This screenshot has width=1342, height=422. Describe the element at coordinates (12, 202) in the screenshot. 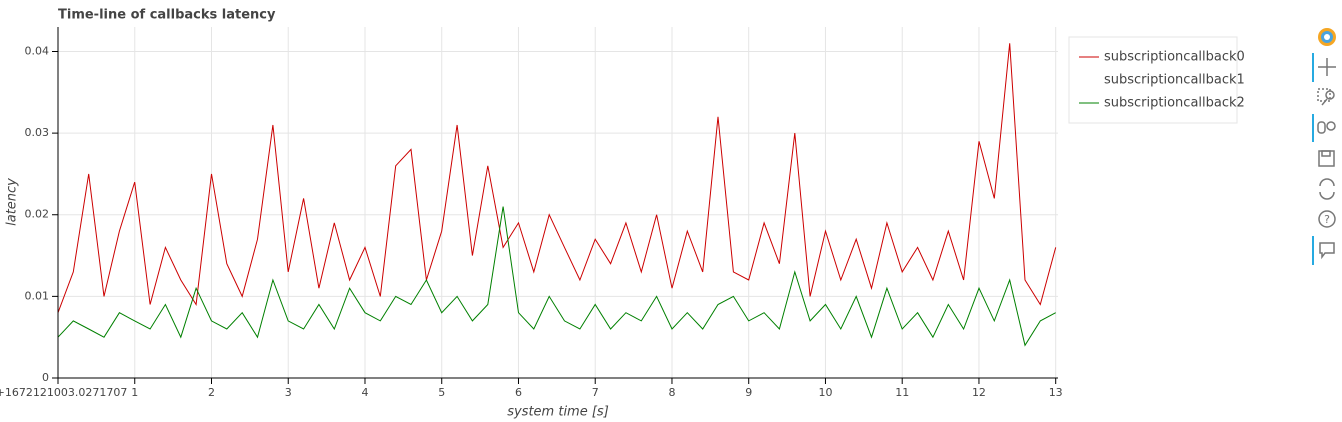

I see `y-axis-label: latency` at that location.